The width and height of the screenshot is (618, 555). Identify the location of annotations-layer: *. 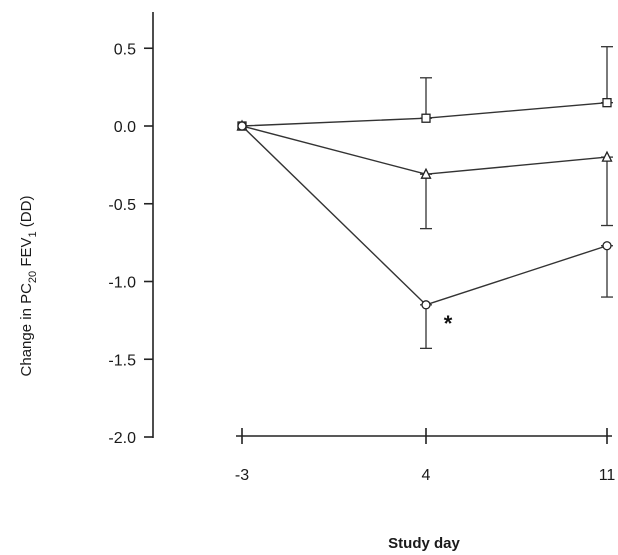
(448, 323).